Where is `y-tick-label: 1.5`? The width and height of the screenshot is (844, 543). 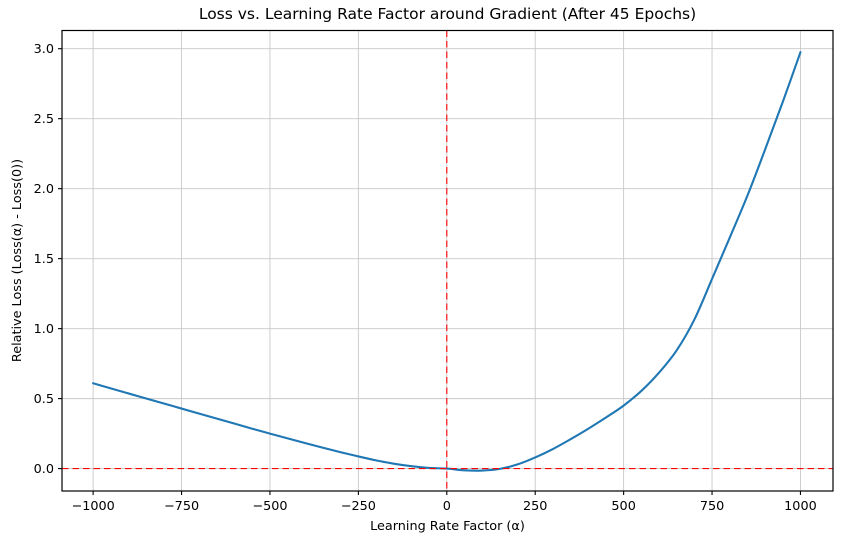 y-tick-label: 1.5 is located at coordinates (44, 259).